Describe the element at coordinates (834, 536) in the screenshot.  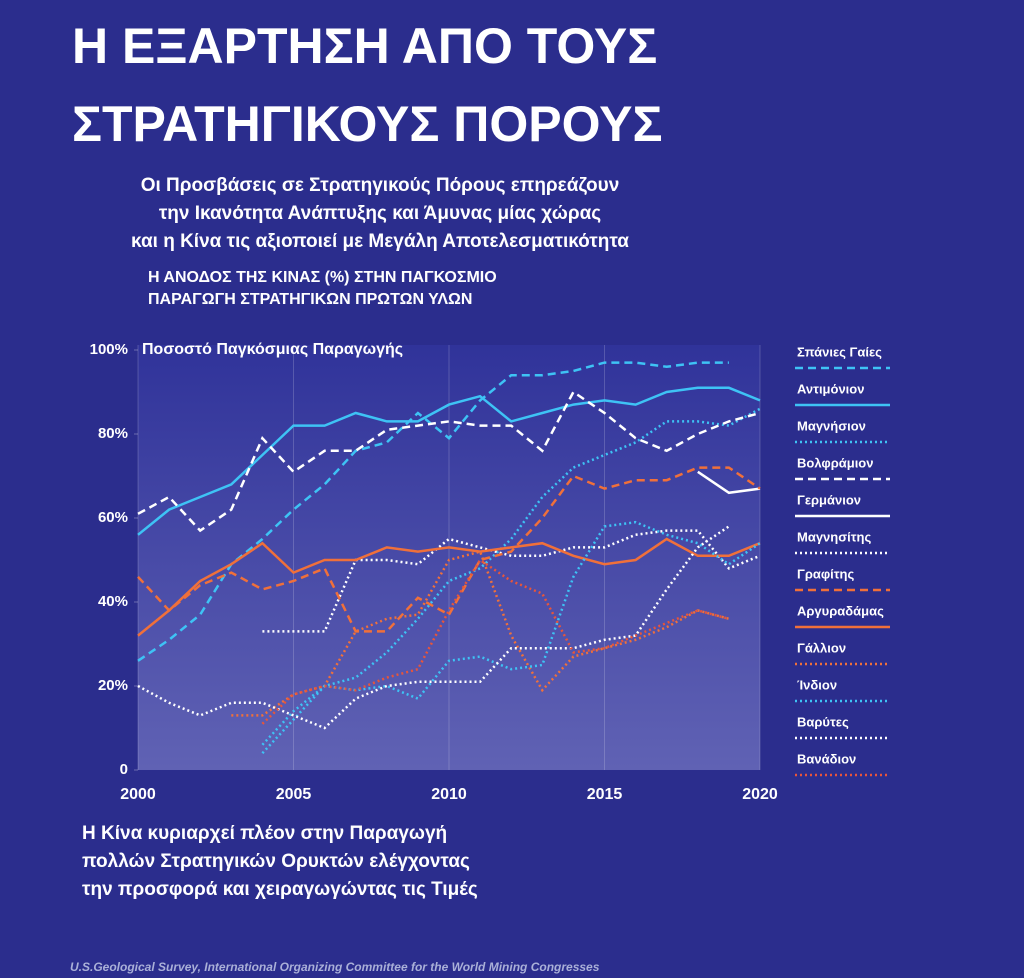
I see `legend-label: Μαγνησίτης` at that location.